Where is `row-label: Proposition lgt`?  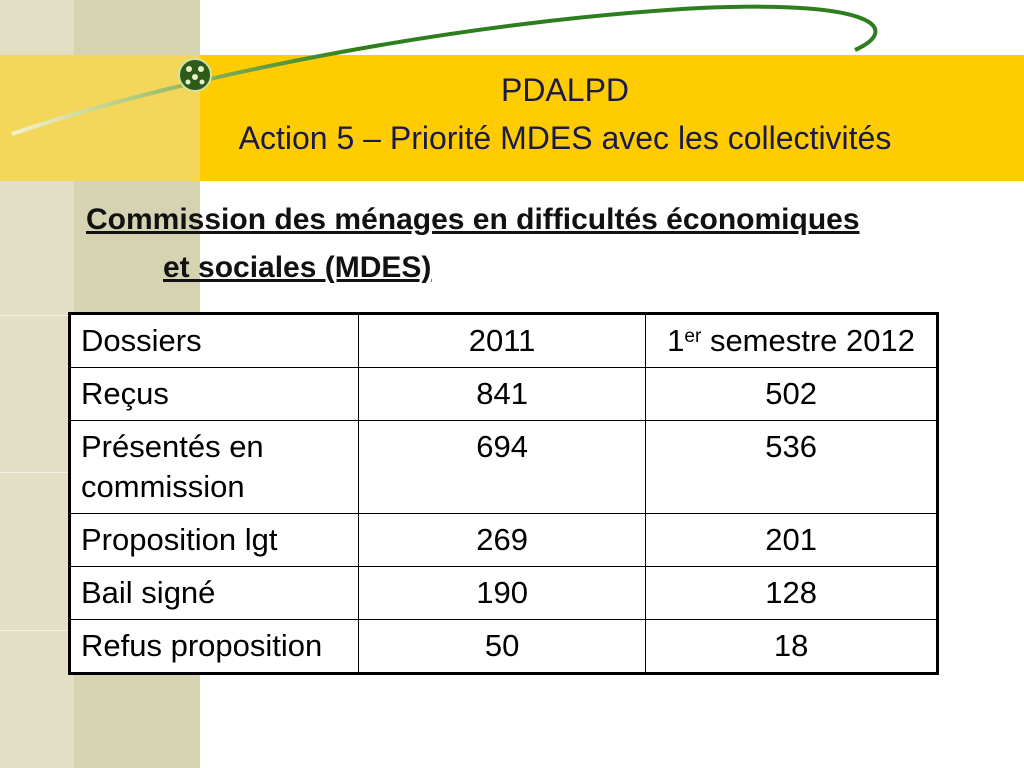 row-label: Proposition lgt is located at coordinates (214, 540).